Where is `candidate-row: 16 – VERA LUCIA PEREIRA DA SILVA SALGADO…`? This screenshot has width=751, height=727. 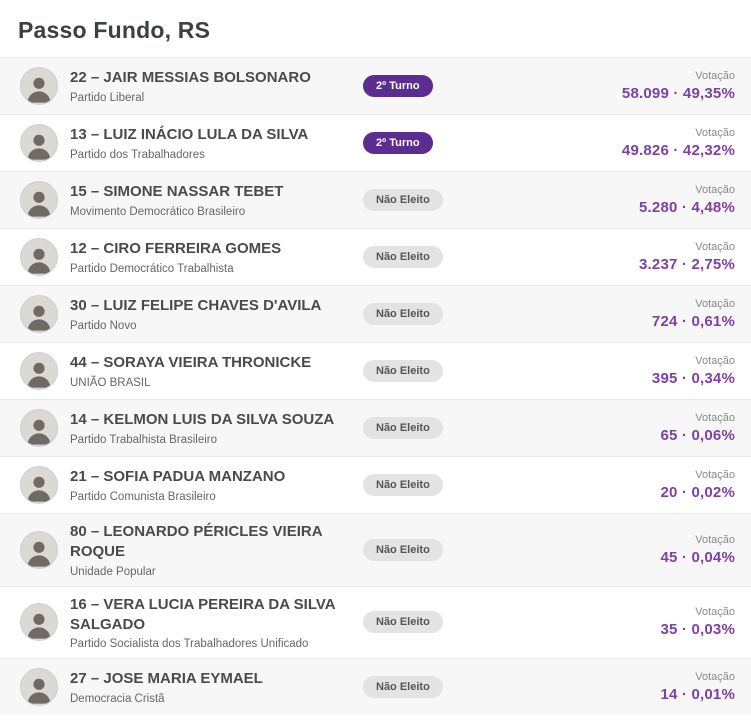
candidate-row: 16 – VERA LUCIA PEREIRA DA SILVA SALGADO… is located at coordinates (375, 621).